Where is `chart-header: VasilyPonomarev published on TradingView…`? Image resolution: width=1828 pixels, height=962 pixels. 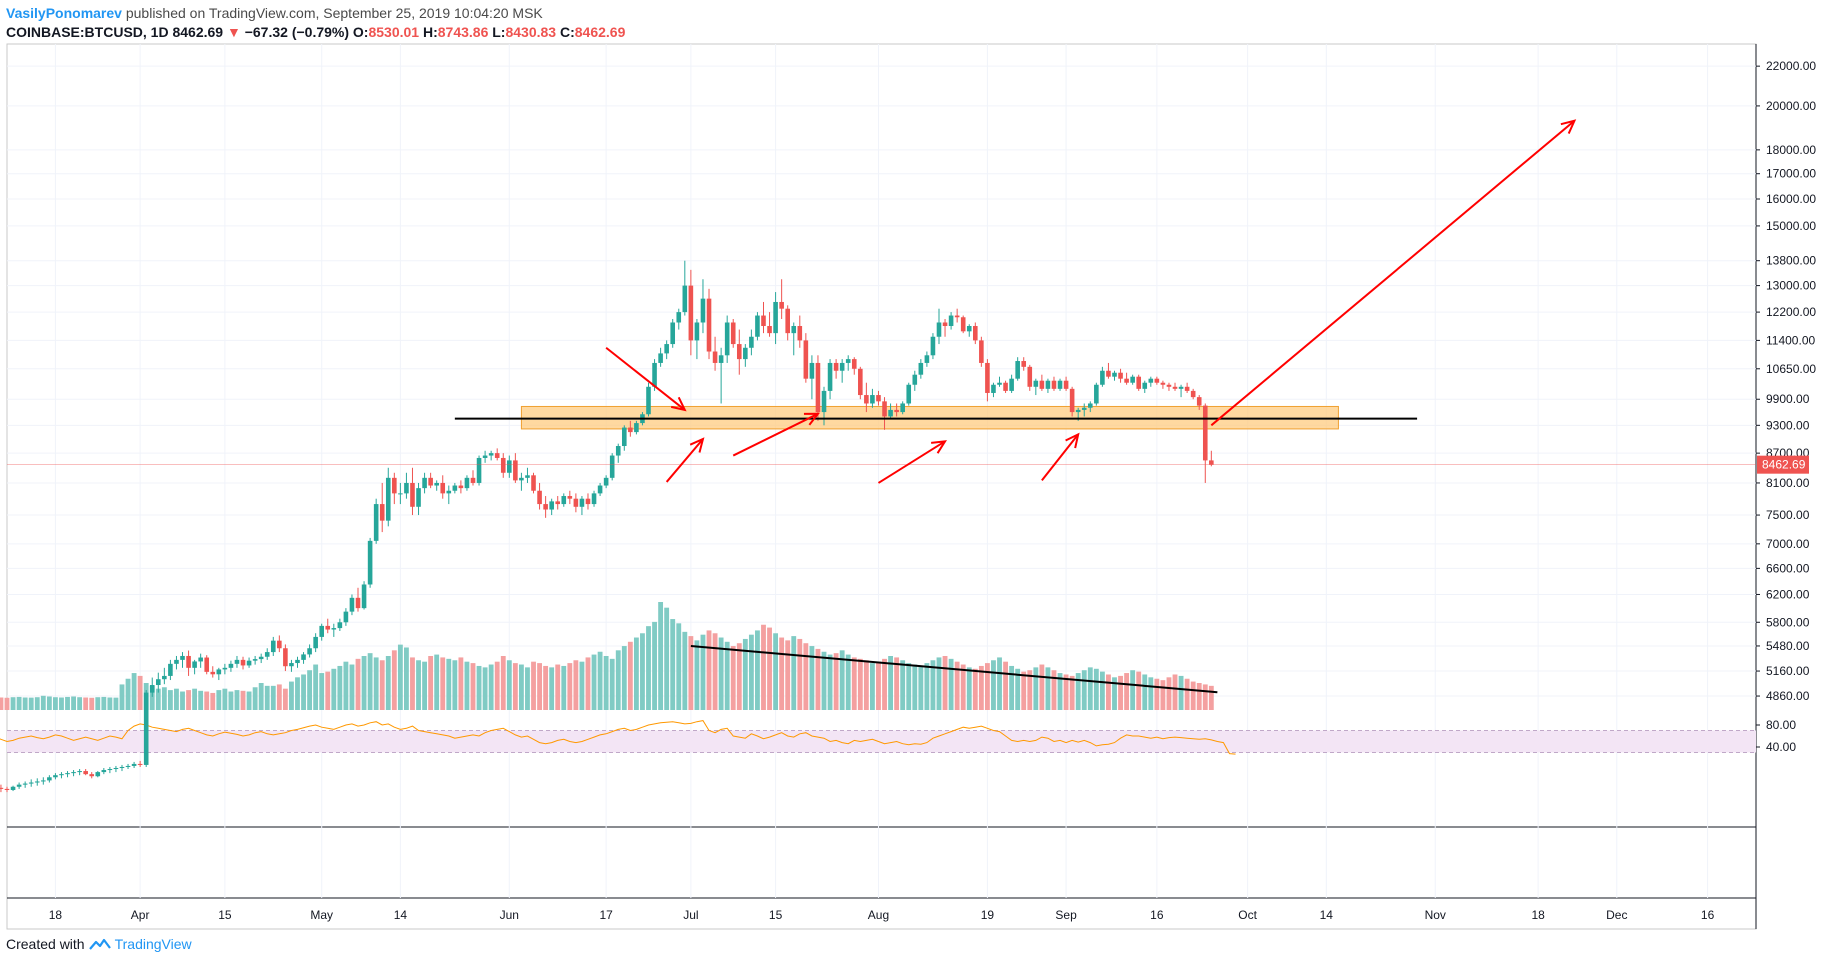
chart-header: VasilyPonomarev published on TradingView… is located at coordinates (315, 23).